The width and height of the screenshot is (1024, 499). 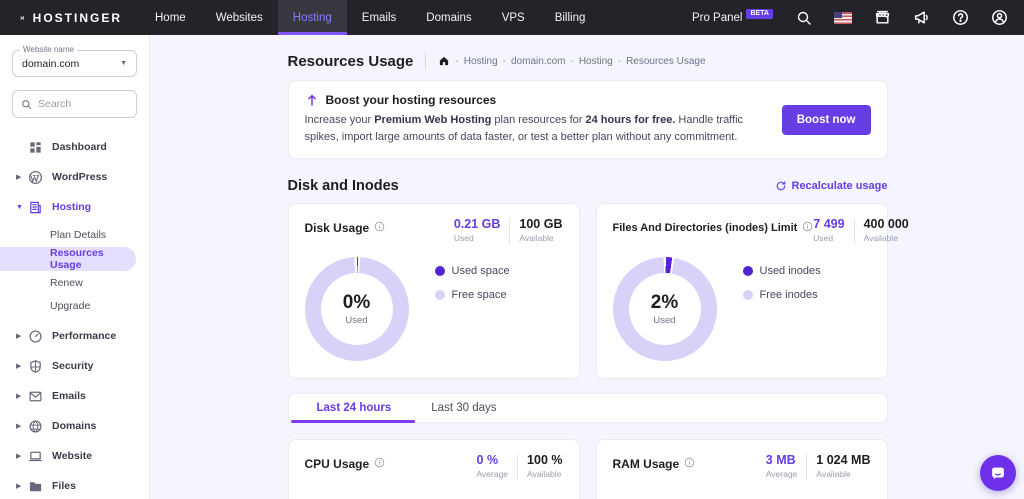 I want to click on website-select: Website name domain.com ▼, so click(x=74, y=61).